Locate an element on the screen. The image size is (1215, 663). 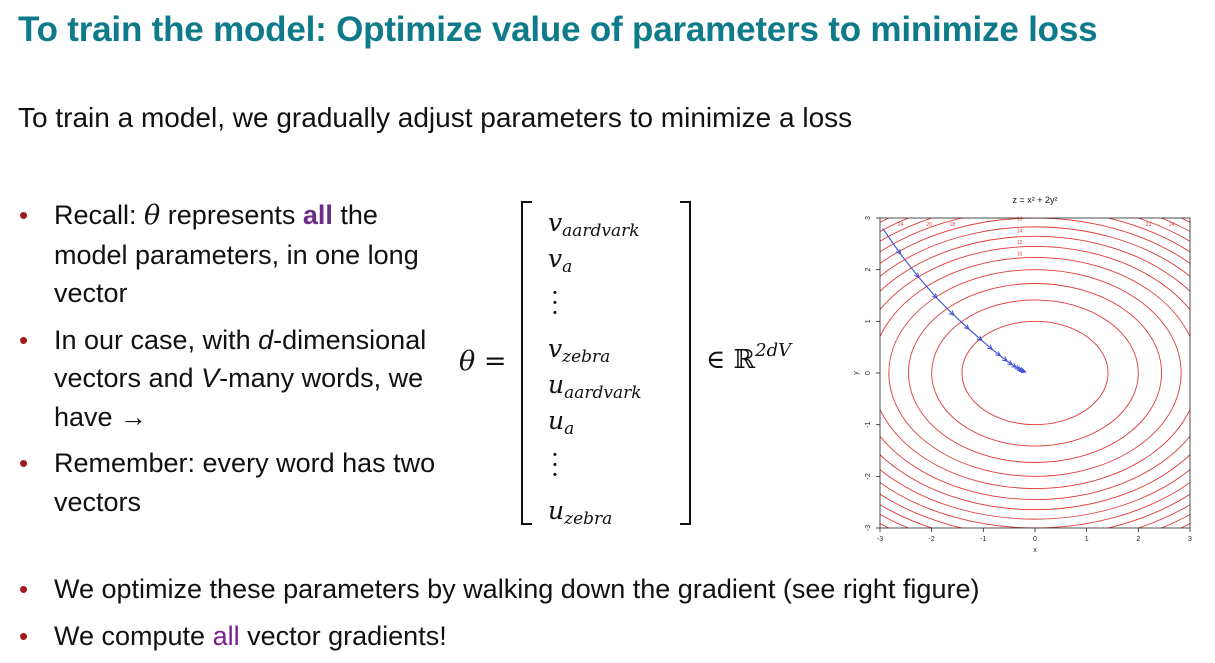
y-tick-label: 3 is located at coordinates (868, 218).